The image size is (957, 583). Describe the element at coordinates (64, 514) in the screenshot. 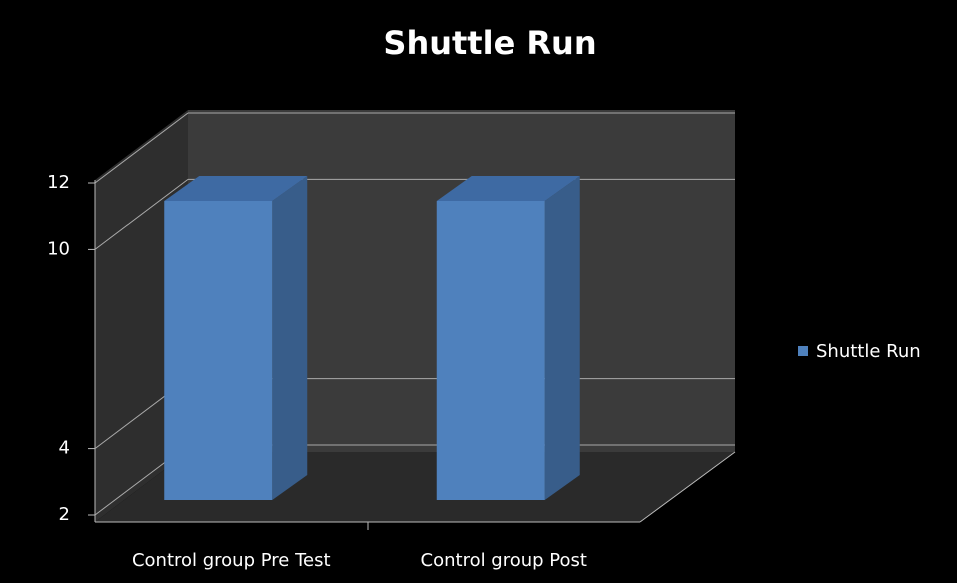

I see `y-tick-label: 2` at that location.